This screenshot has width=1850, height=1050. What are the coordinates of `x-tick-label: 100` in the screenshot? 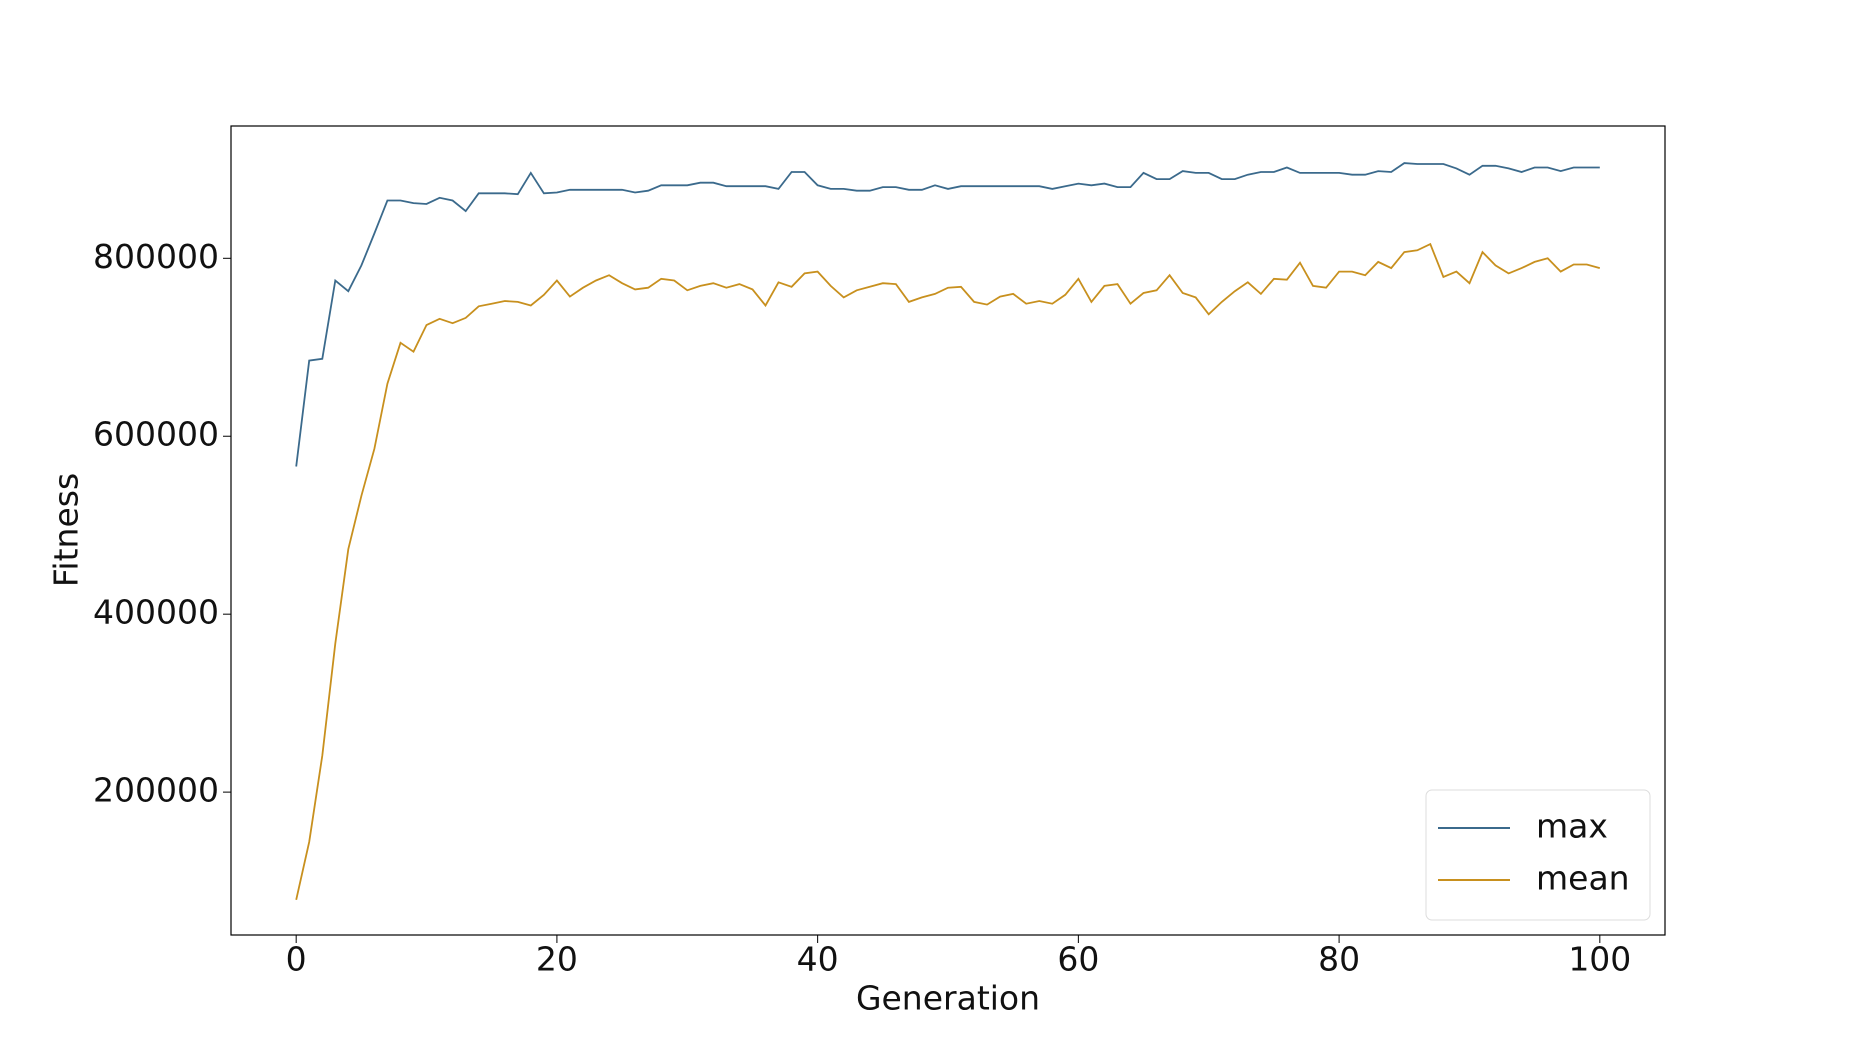 It's located at (1599, 959).